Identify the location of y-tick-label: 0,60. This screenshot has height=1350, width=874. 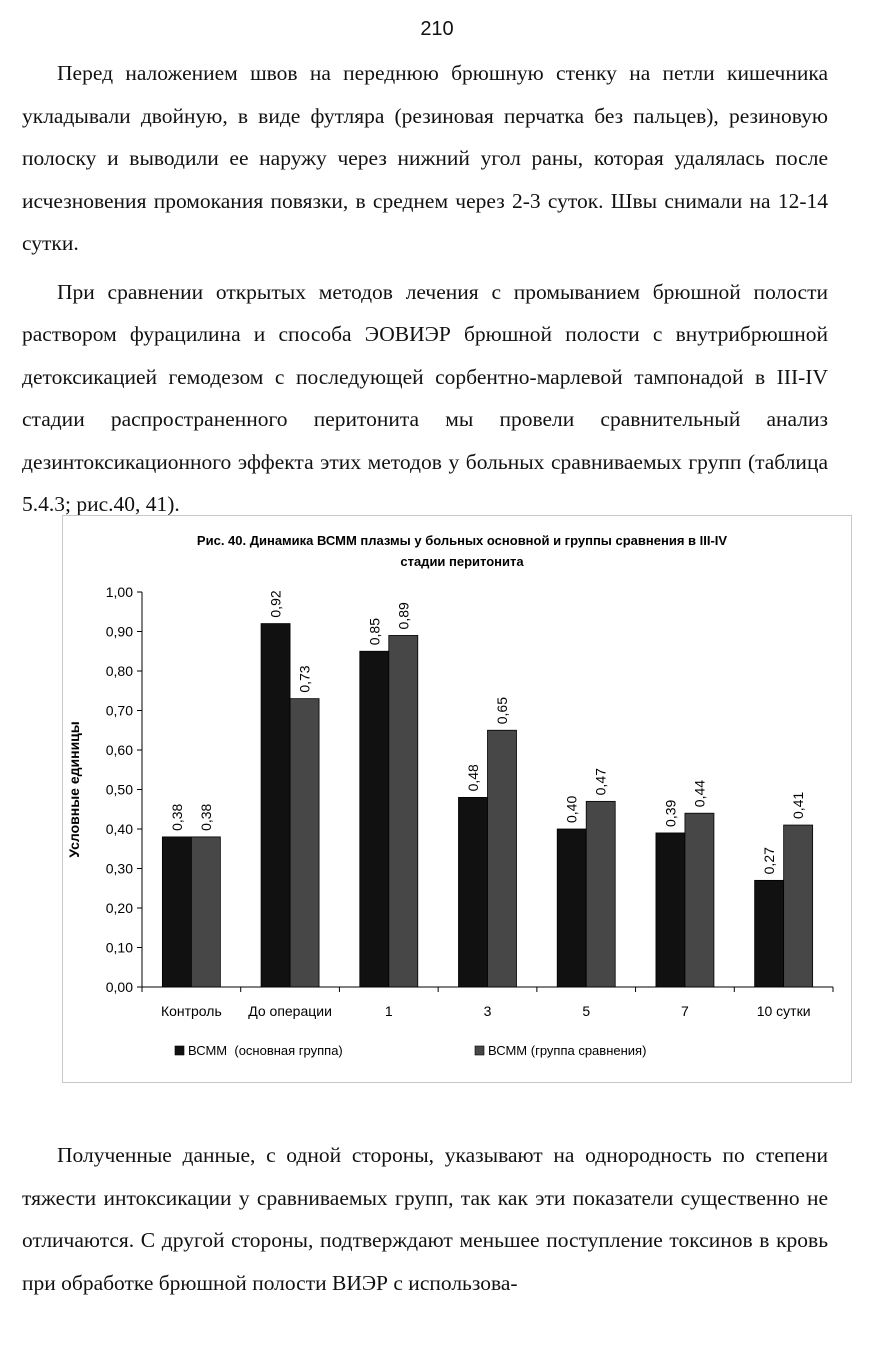
(119, 750).